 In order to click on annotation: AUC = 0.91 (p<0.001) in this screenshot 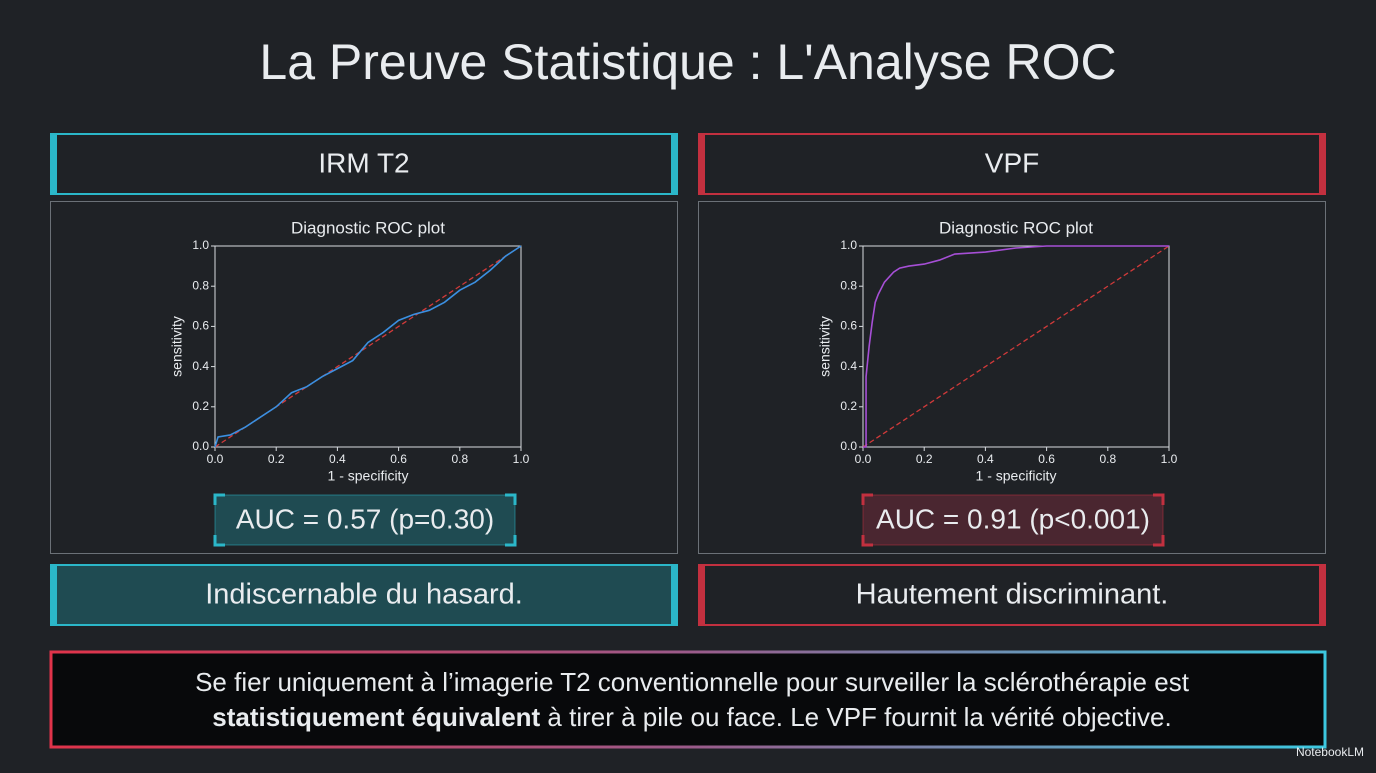, I will do `click(1013, 518)`.